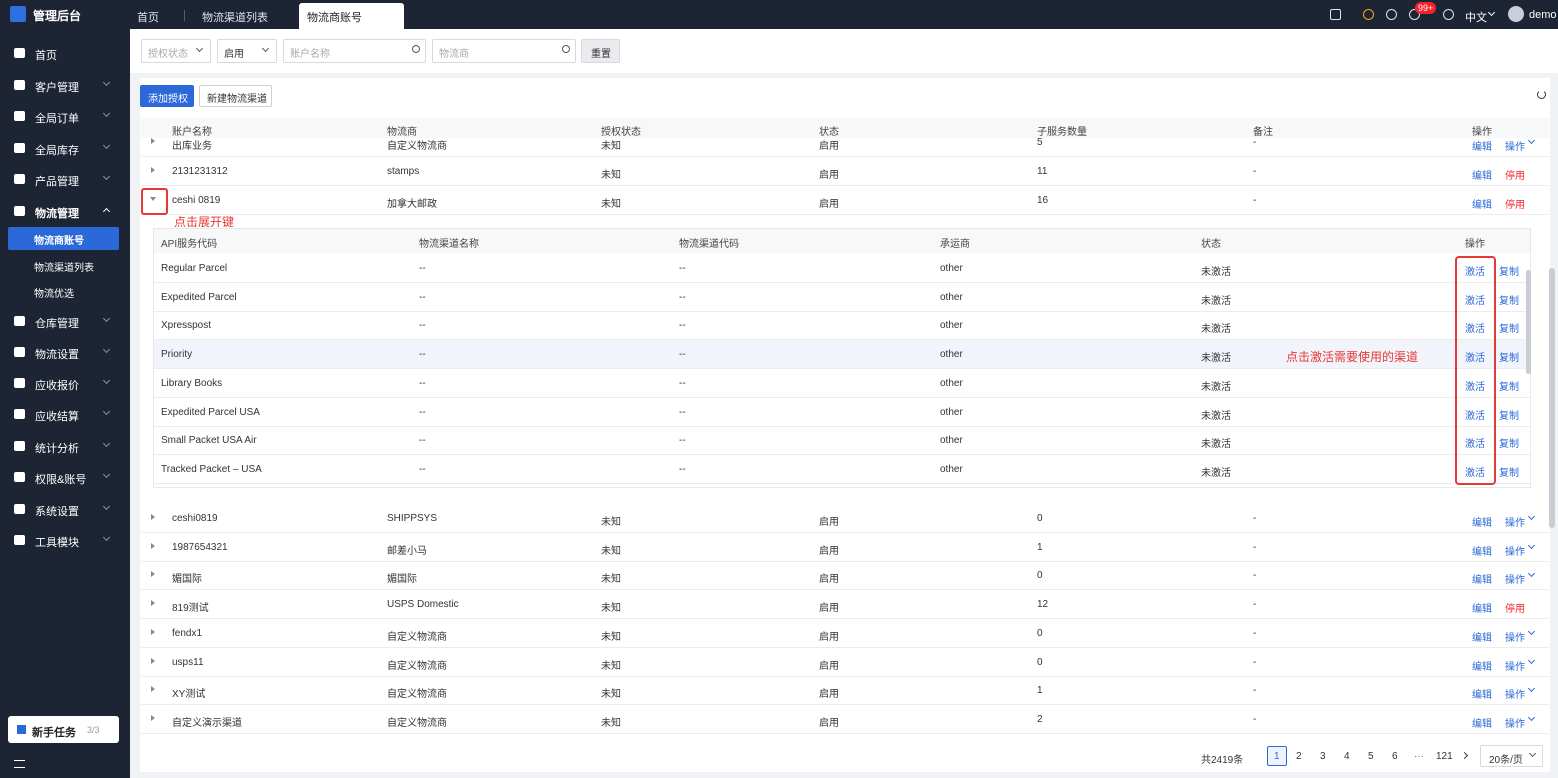 Image resolution: width=1558 pixels, height=778 pixels. I want to click on page-number: 2, so click(1299, 756).